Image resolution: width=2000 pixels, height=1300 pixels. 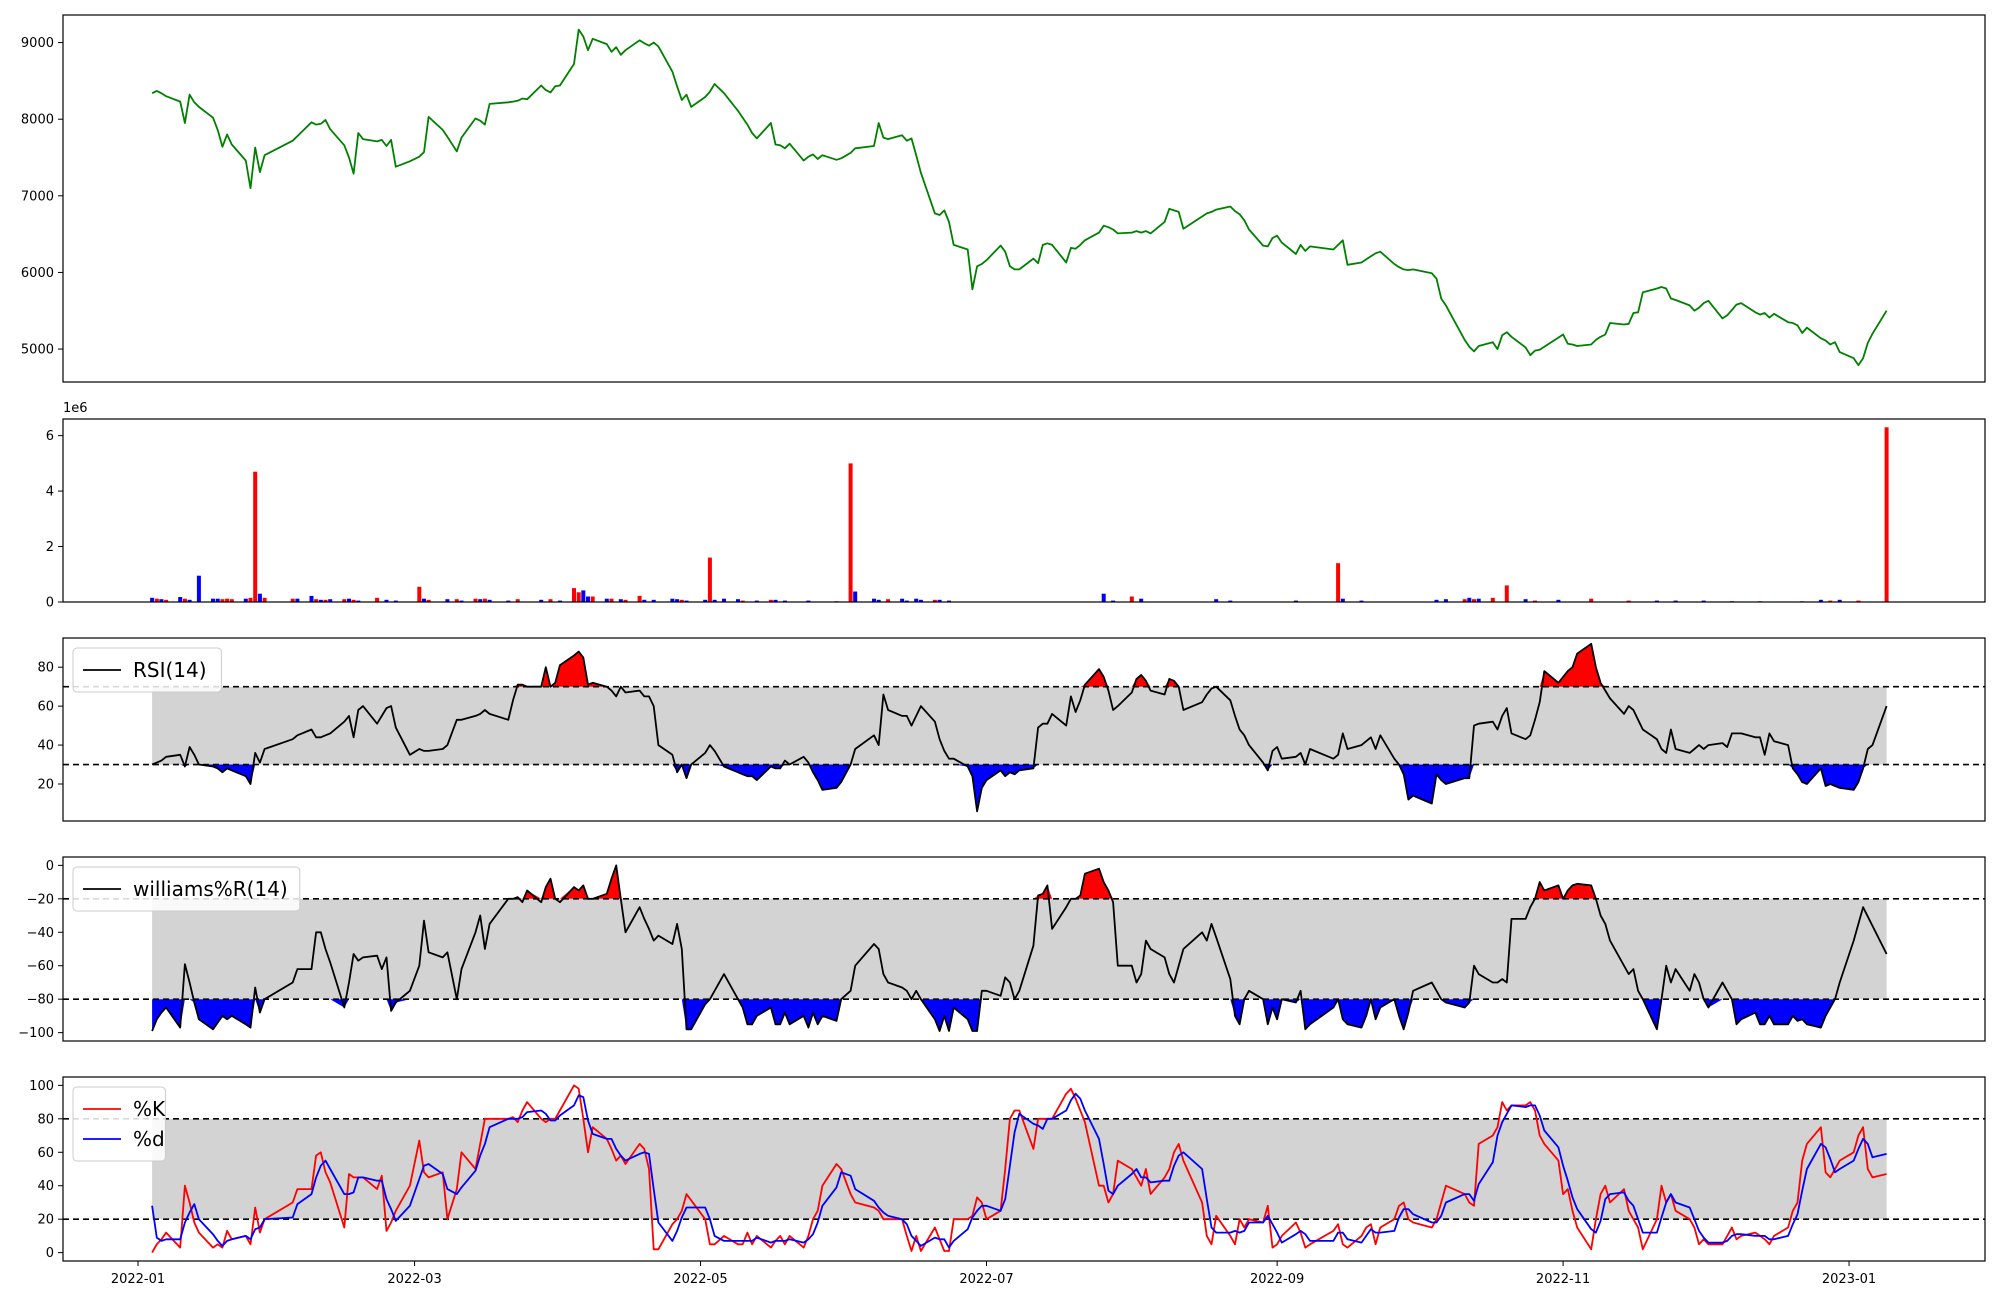 I want to click on panel-4-frame, so click(x=1024, y=1169).